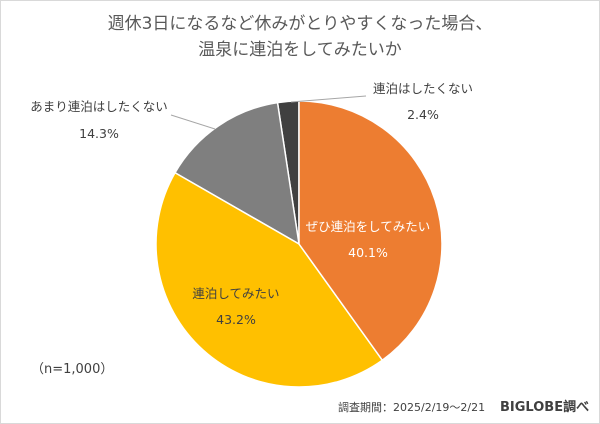 Image resolution: width=600 pixels, height=424 pixels. Describe the element at coordinates (72, 369) in the screenshot. I see `sample-size-note: （n=1,000）` at that location.